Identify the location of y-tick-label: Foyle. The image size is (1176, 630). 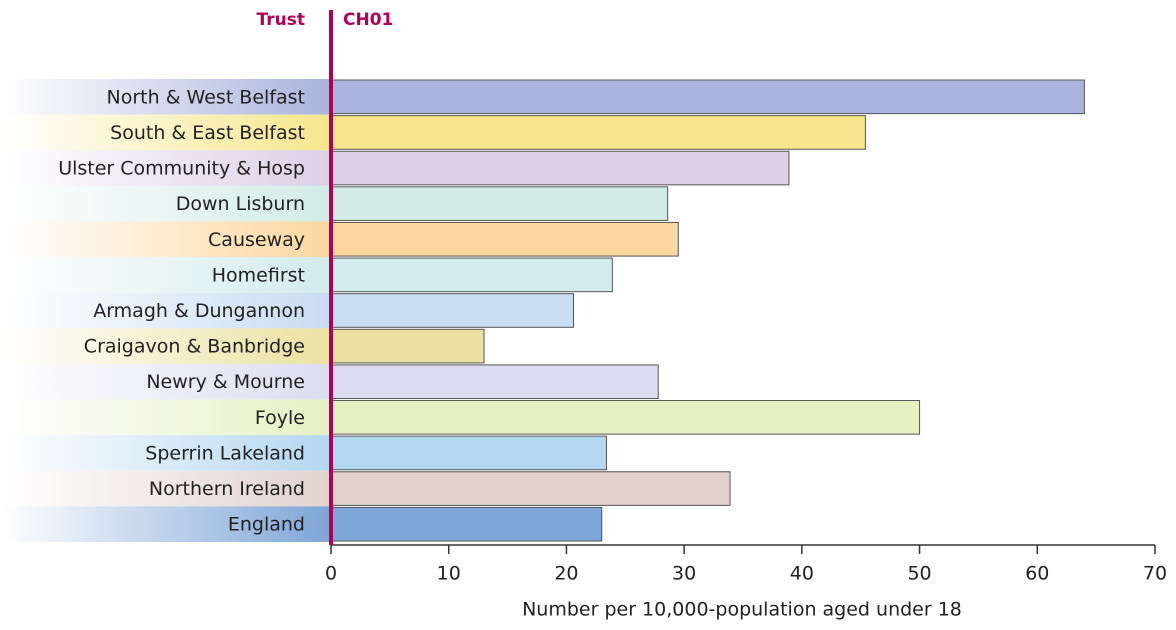
(280, 418).